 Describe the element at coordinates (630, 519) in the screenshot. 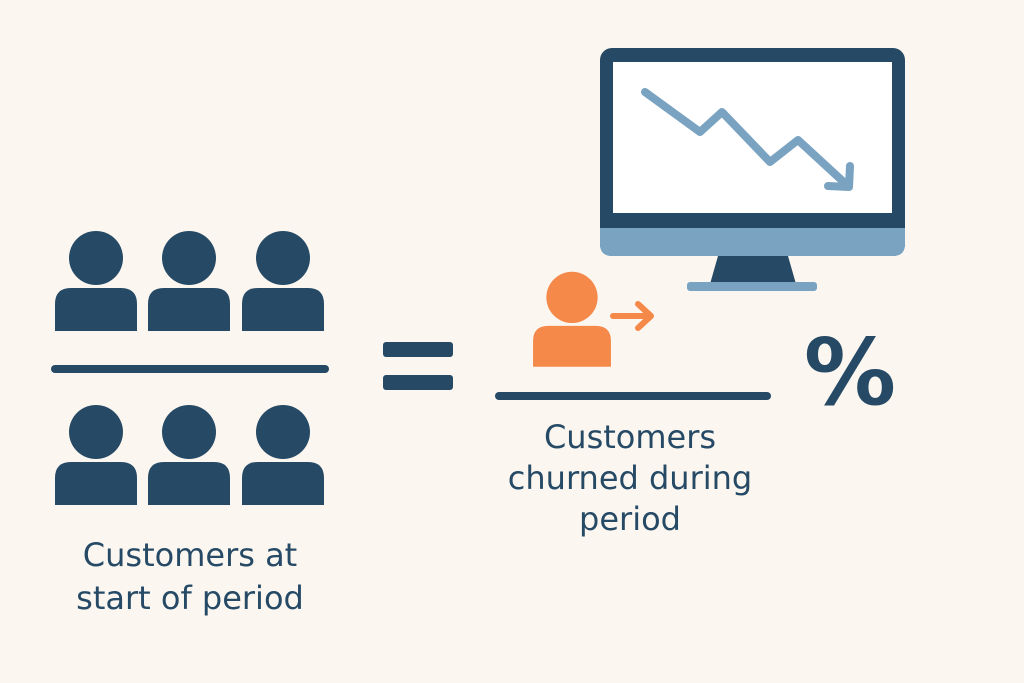

I see `numerator-label-line: period` at that location.